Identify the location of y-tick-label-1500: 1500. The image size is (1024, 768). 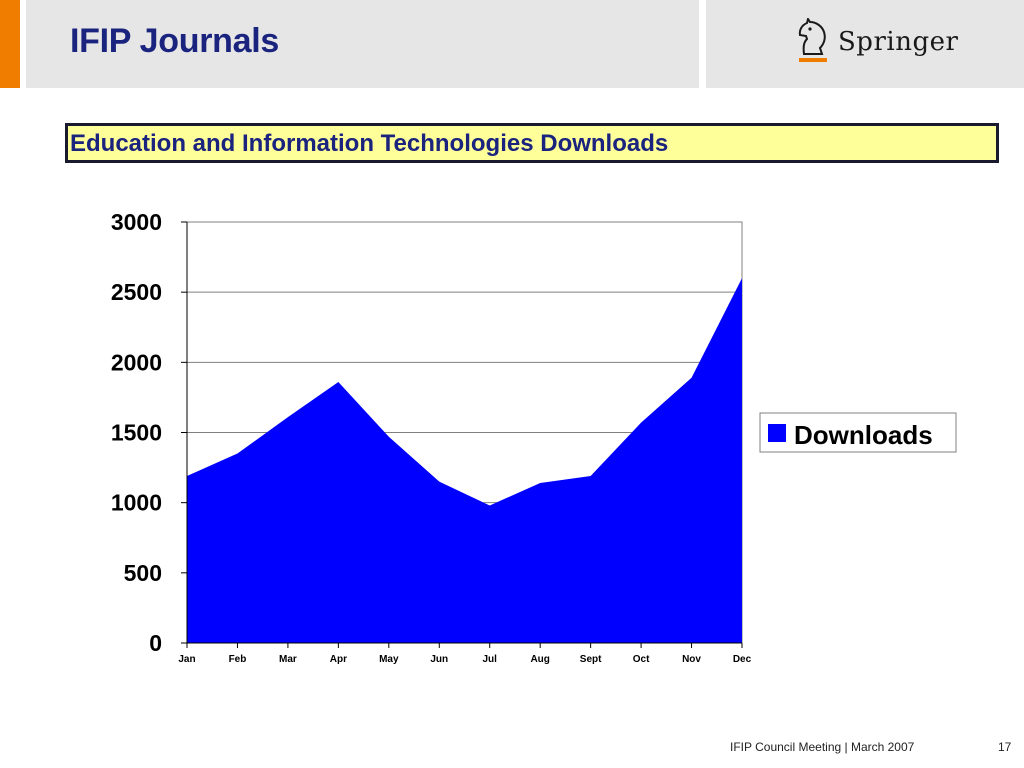
(136, 433).